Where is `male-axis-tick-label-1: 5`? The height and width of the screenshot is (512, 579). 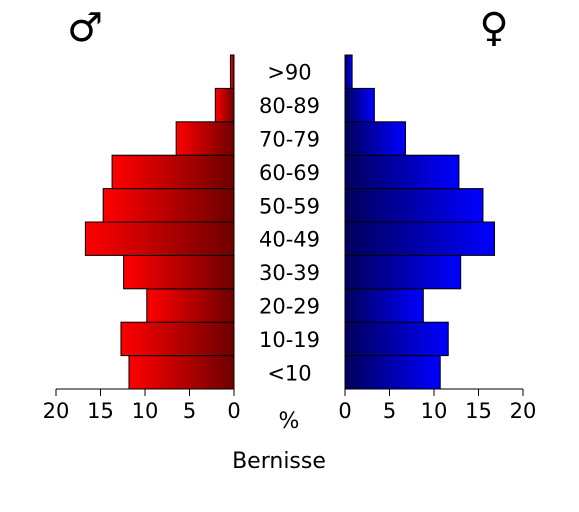 male-axis-tick-label-1: 5 is located at coordinates (189, 411).